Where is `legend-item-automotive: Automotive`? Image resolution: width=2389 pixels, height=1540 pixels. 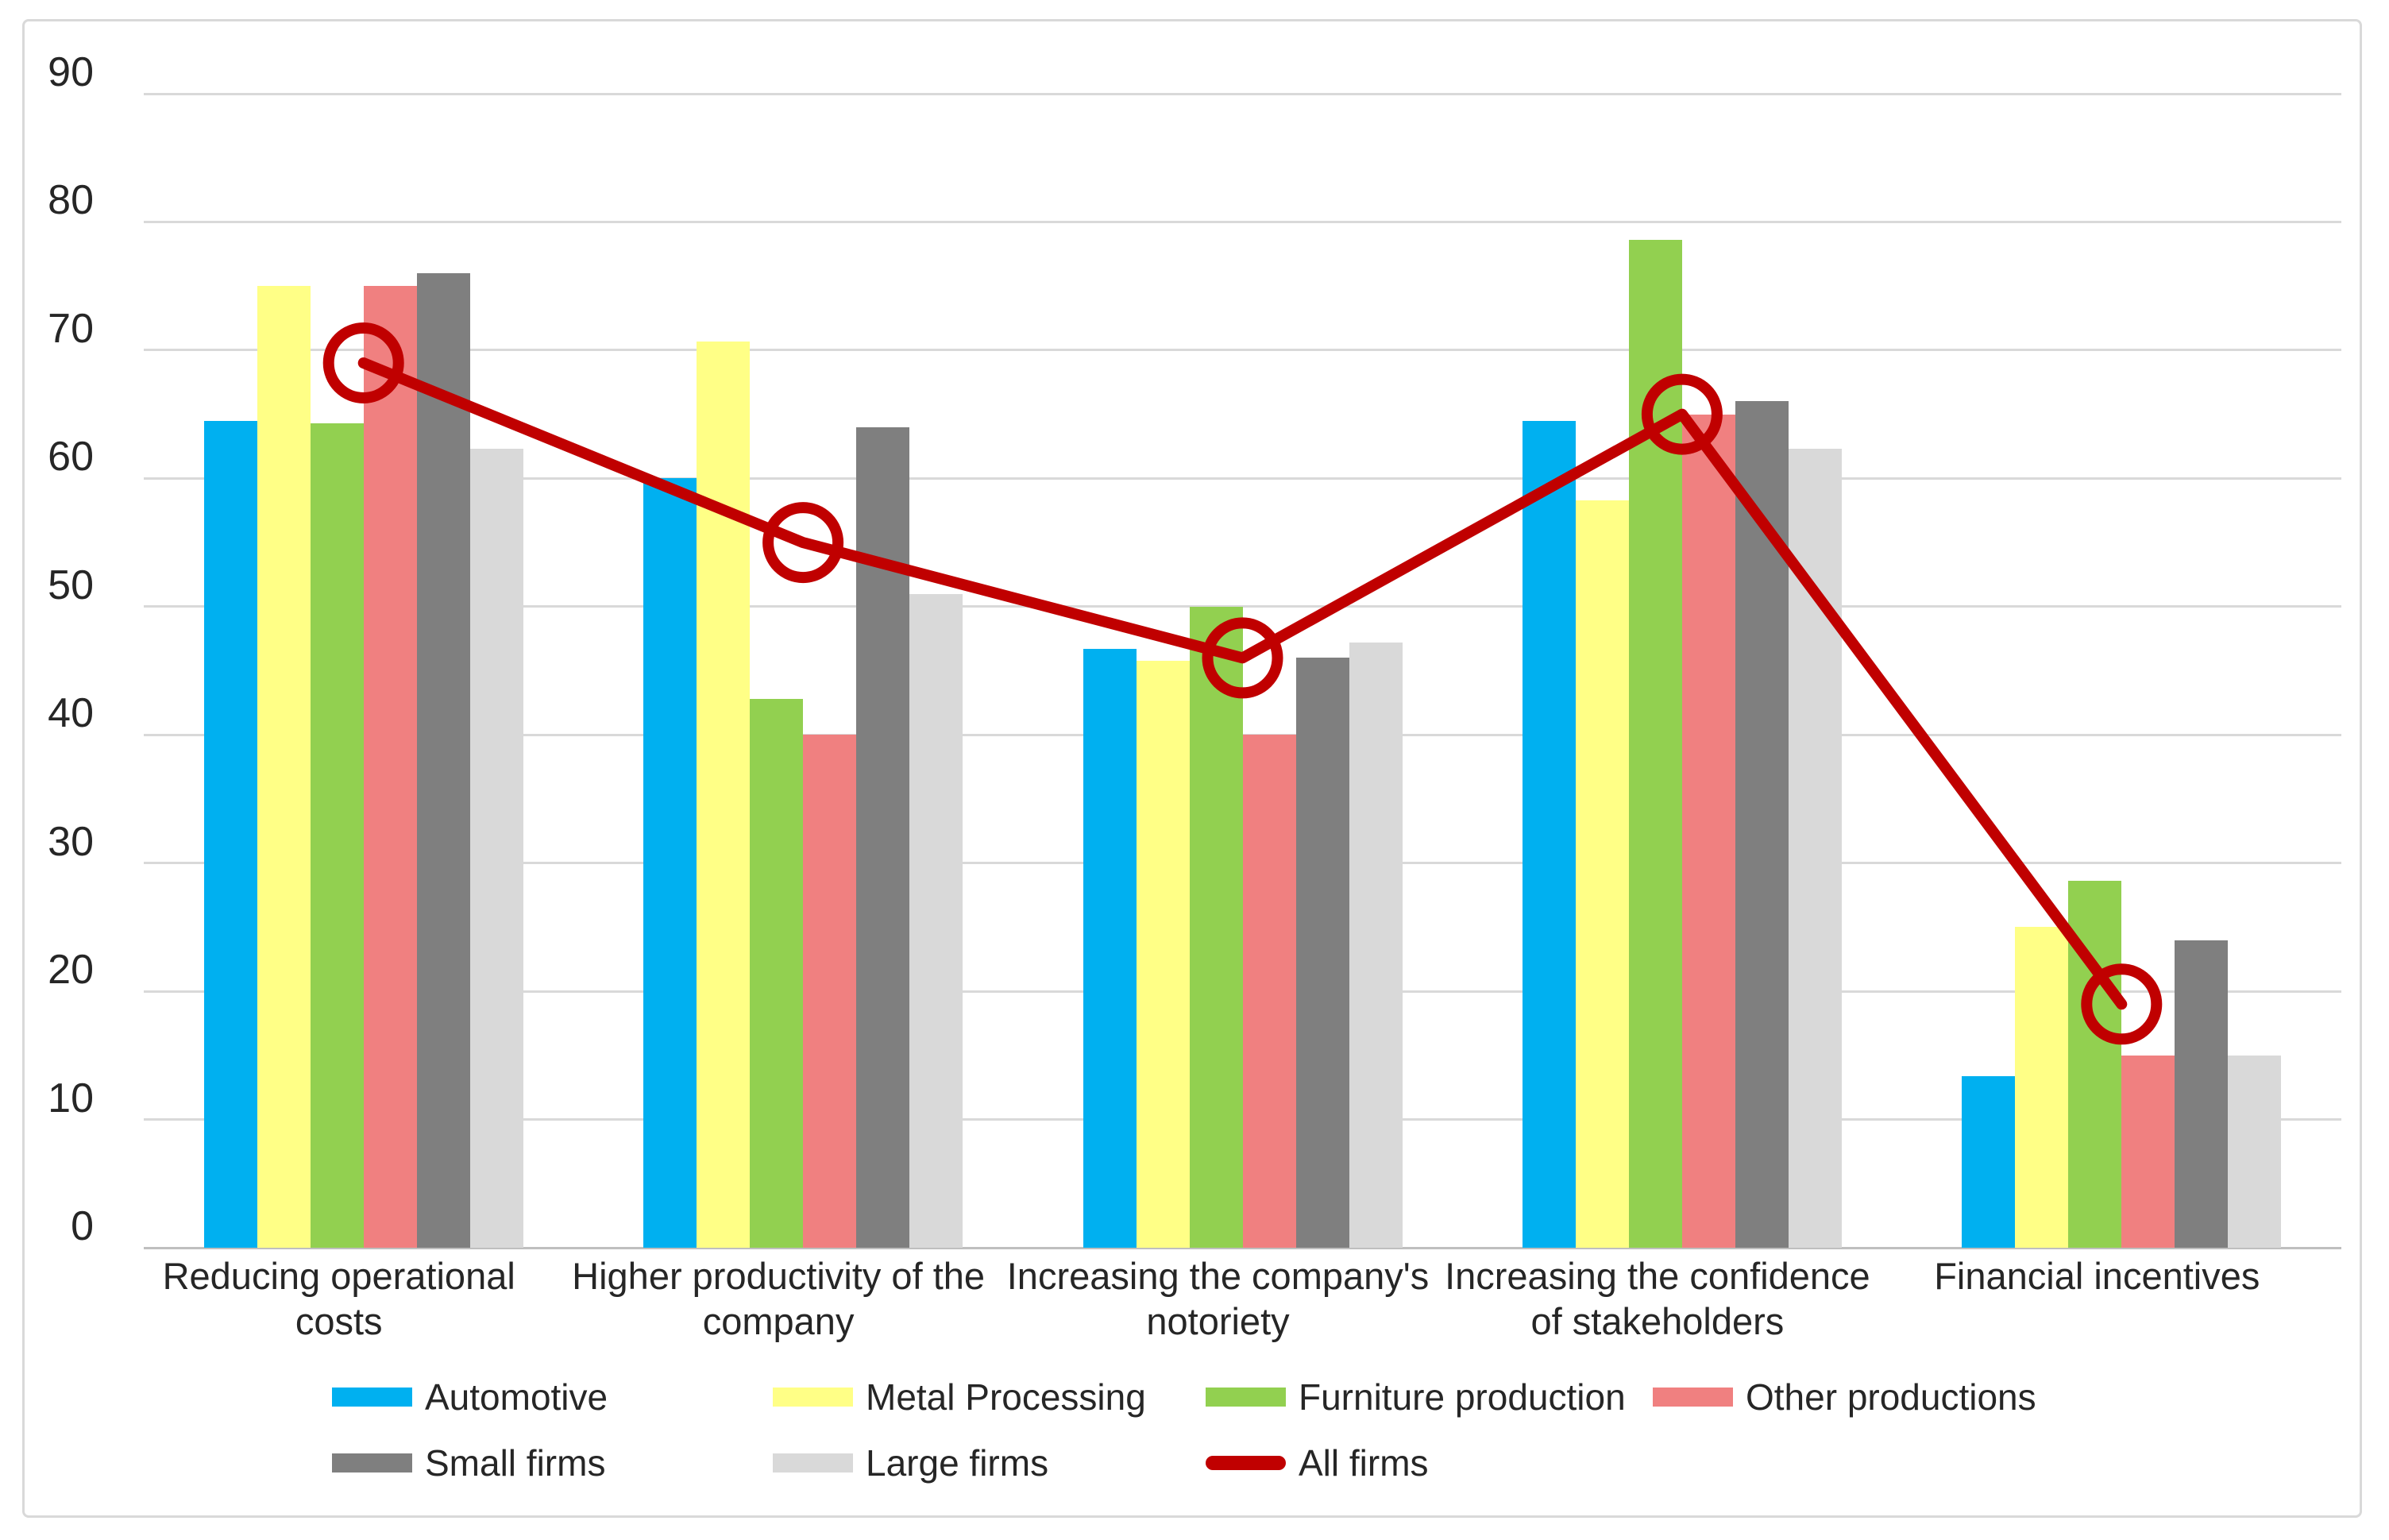 legend-item-automotive: Automotive is located at coordinates (470, 1397).